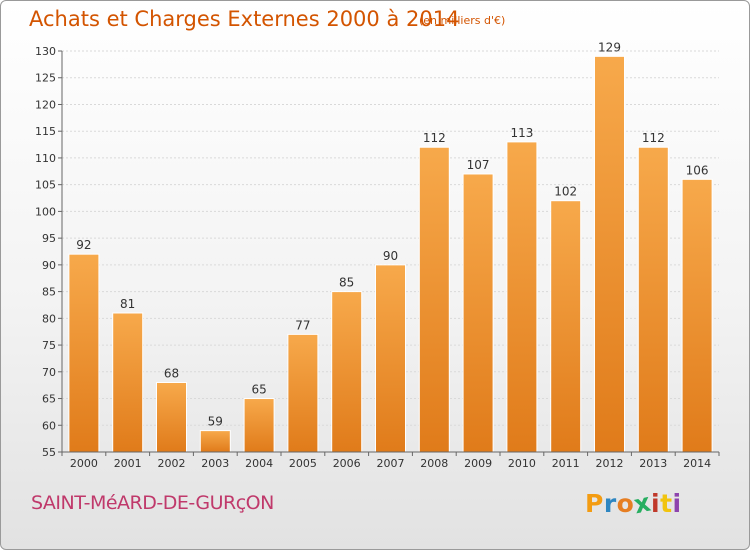 Image resolution: width=750 pixels, height=550 pixels. What do you see at coordinates (522, 463) in the screenshot?
I see `x-tick-label: 2010` at bounding box center [522, 463].